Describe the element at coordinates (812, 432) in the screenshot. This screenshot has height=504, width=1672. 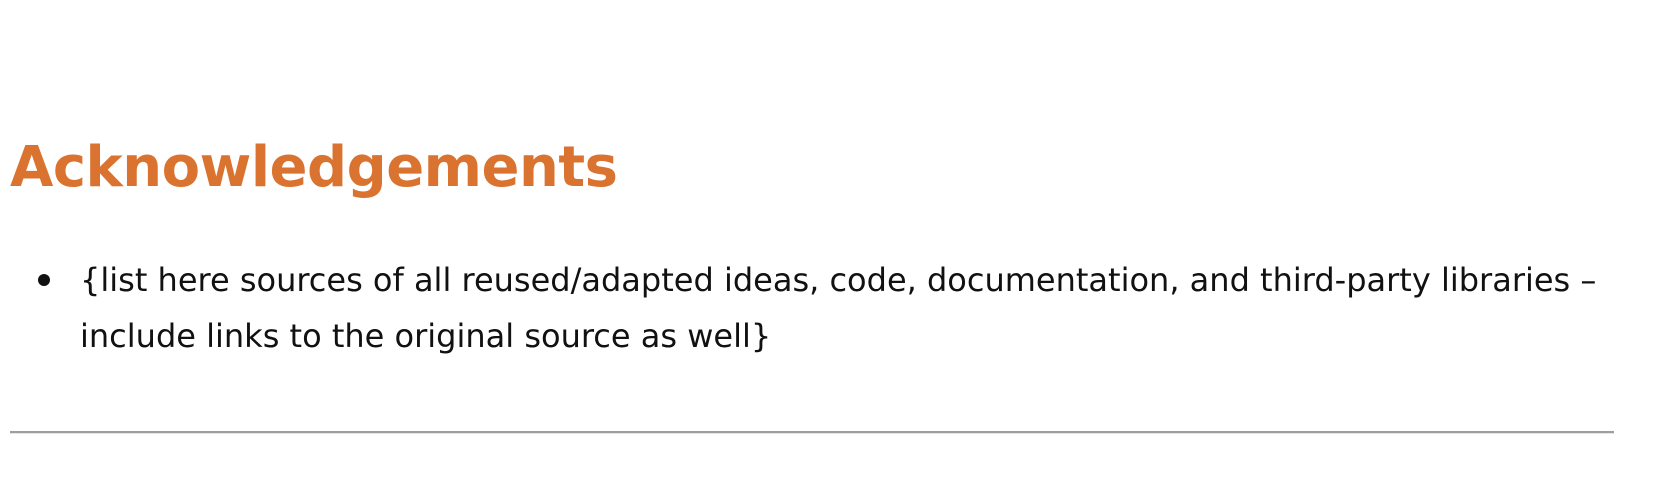
I see `horizontal-rule` at that location.